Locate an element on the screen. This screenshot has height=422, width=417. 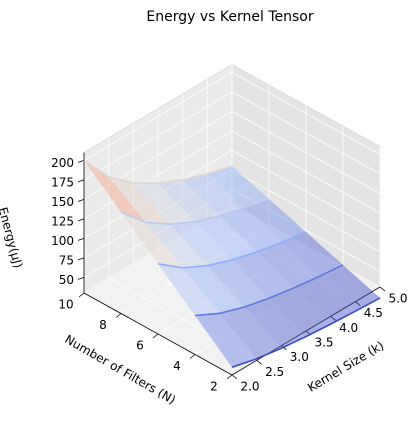
x-axis is located at coordinates (306, 331).